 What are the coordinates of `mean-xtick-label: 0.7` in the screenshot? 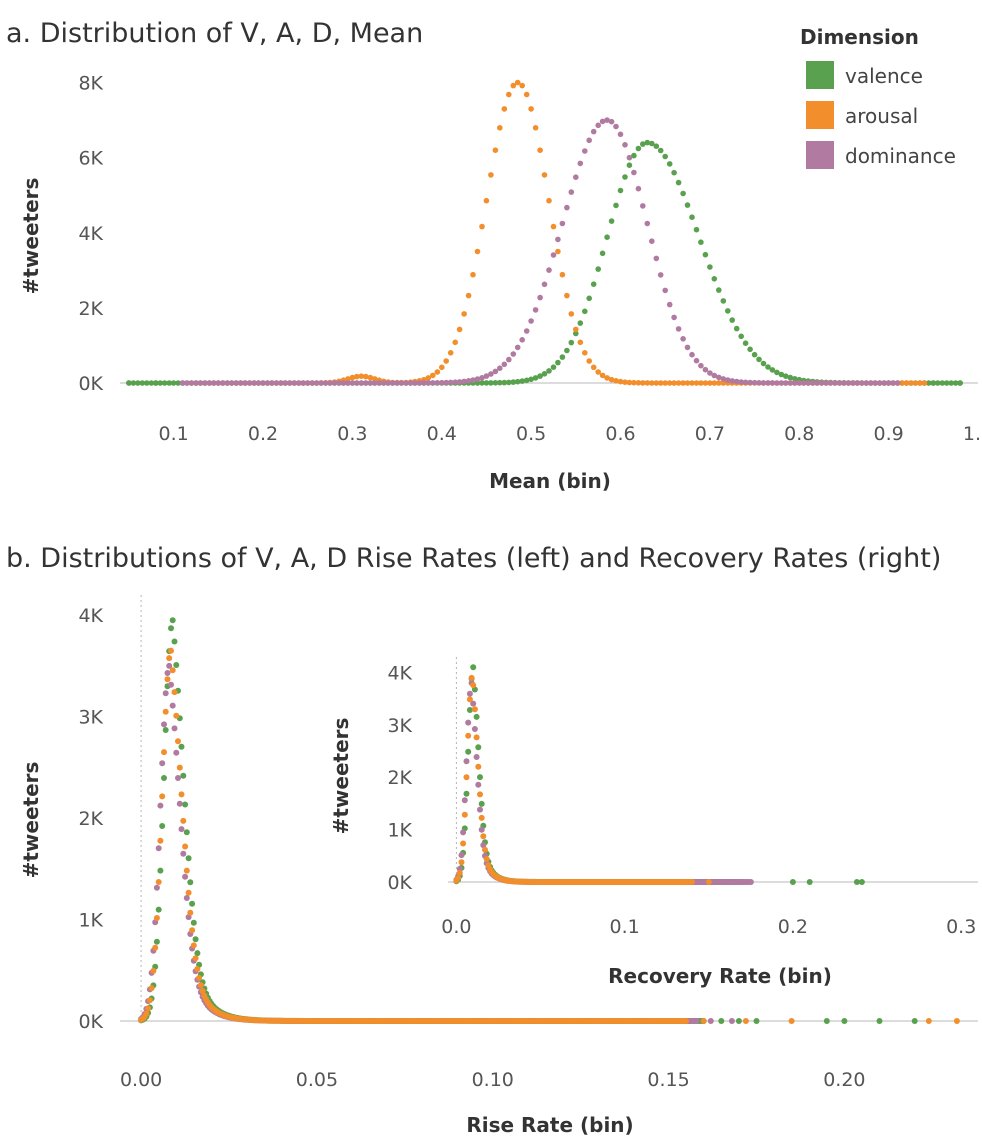 It's located at (710, 434).